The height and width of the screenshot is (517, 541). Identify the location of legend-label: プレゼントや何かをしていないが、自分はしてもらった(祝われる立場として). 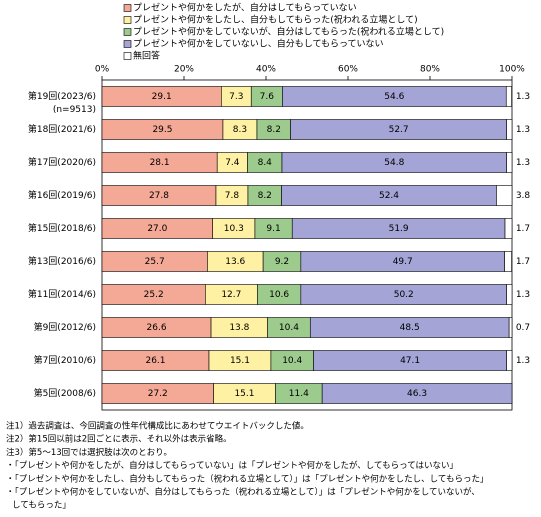
(288, 32).